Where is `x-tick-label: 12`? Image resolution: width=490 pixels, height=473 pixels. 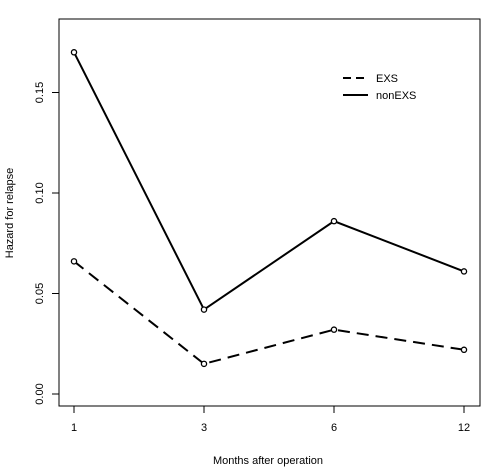 x-tick-label: 12 is located at coordinates (464, 428).